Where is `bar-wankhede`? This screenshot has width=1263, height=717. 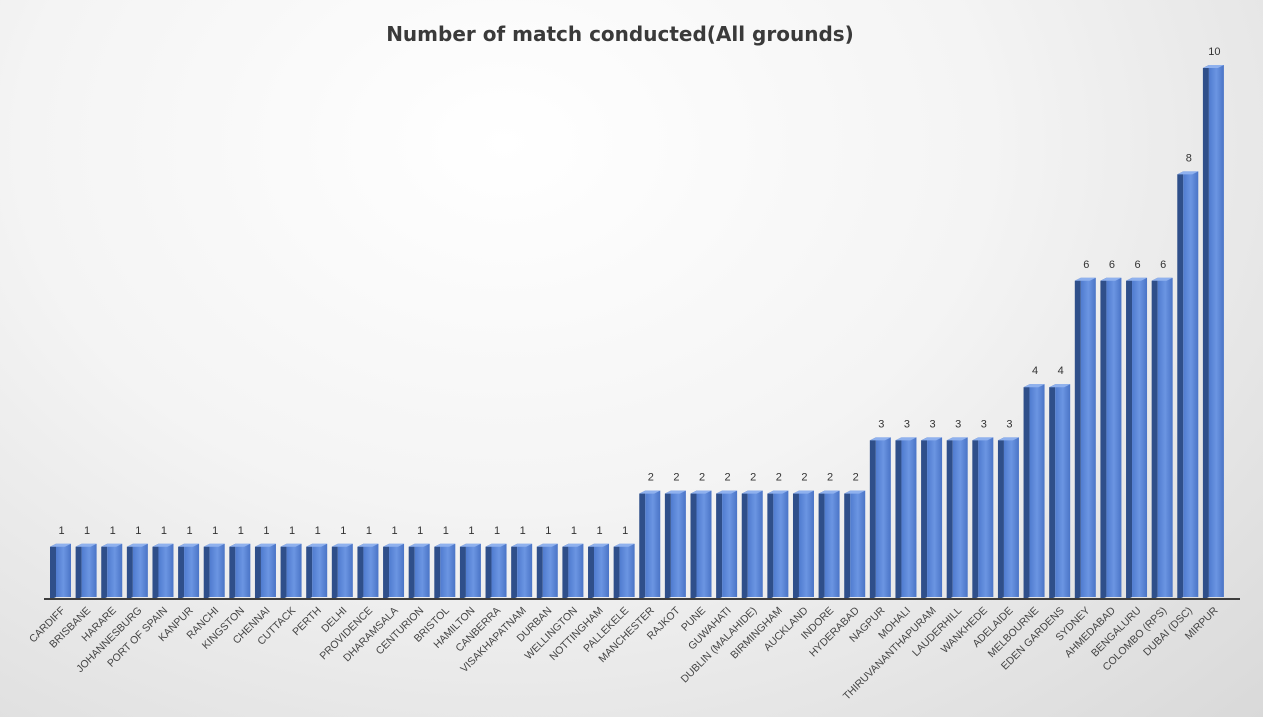 bar-wankhede is located at coordinates (983, 518).